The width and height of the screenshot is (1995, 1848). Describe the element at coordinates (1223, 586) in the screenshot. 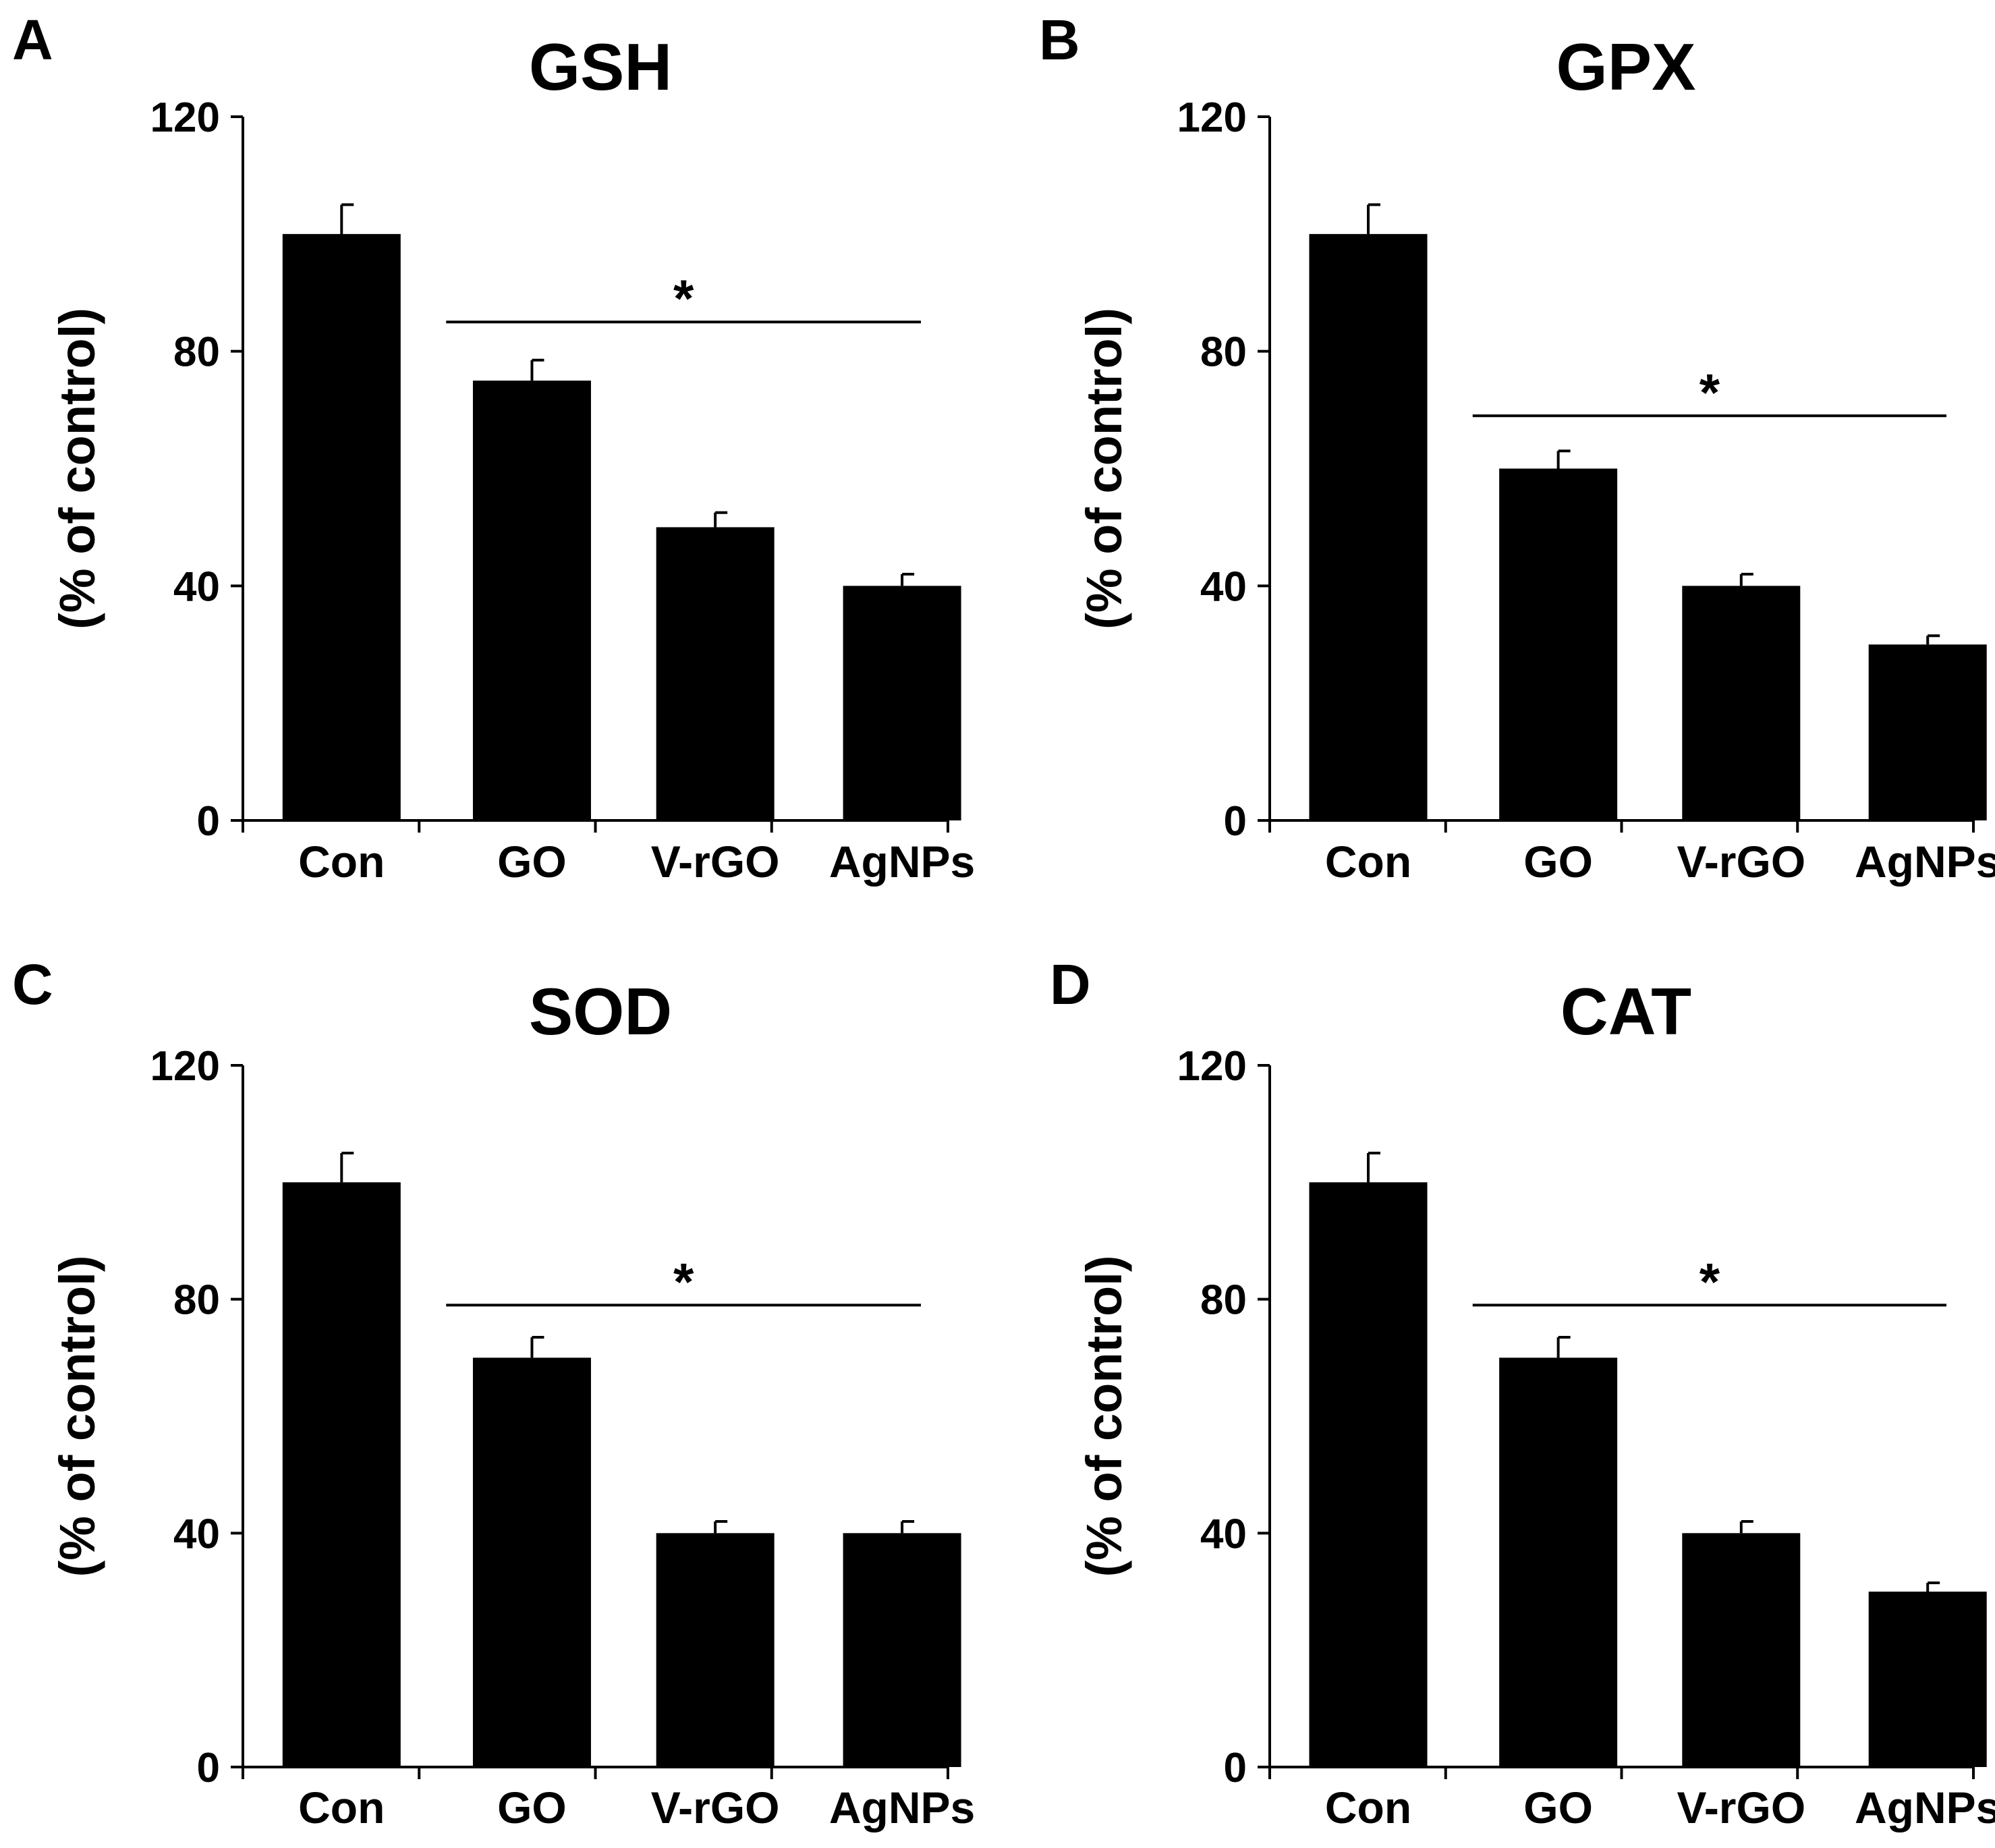

I see `y-tick-label-b: 40` at that location.